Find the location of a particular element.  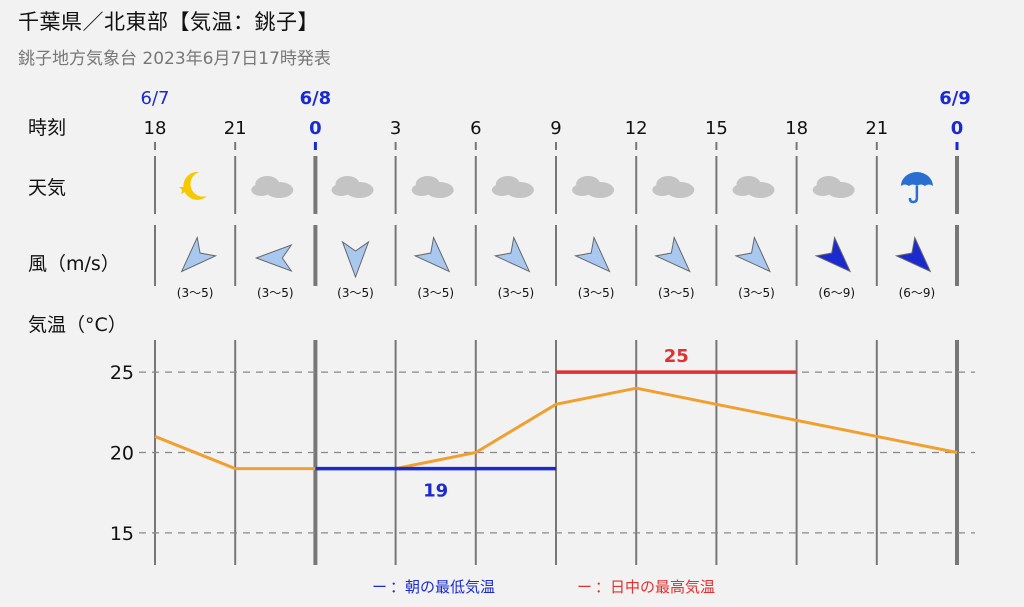

umbrella-handle is located at coordinates (913, 195).